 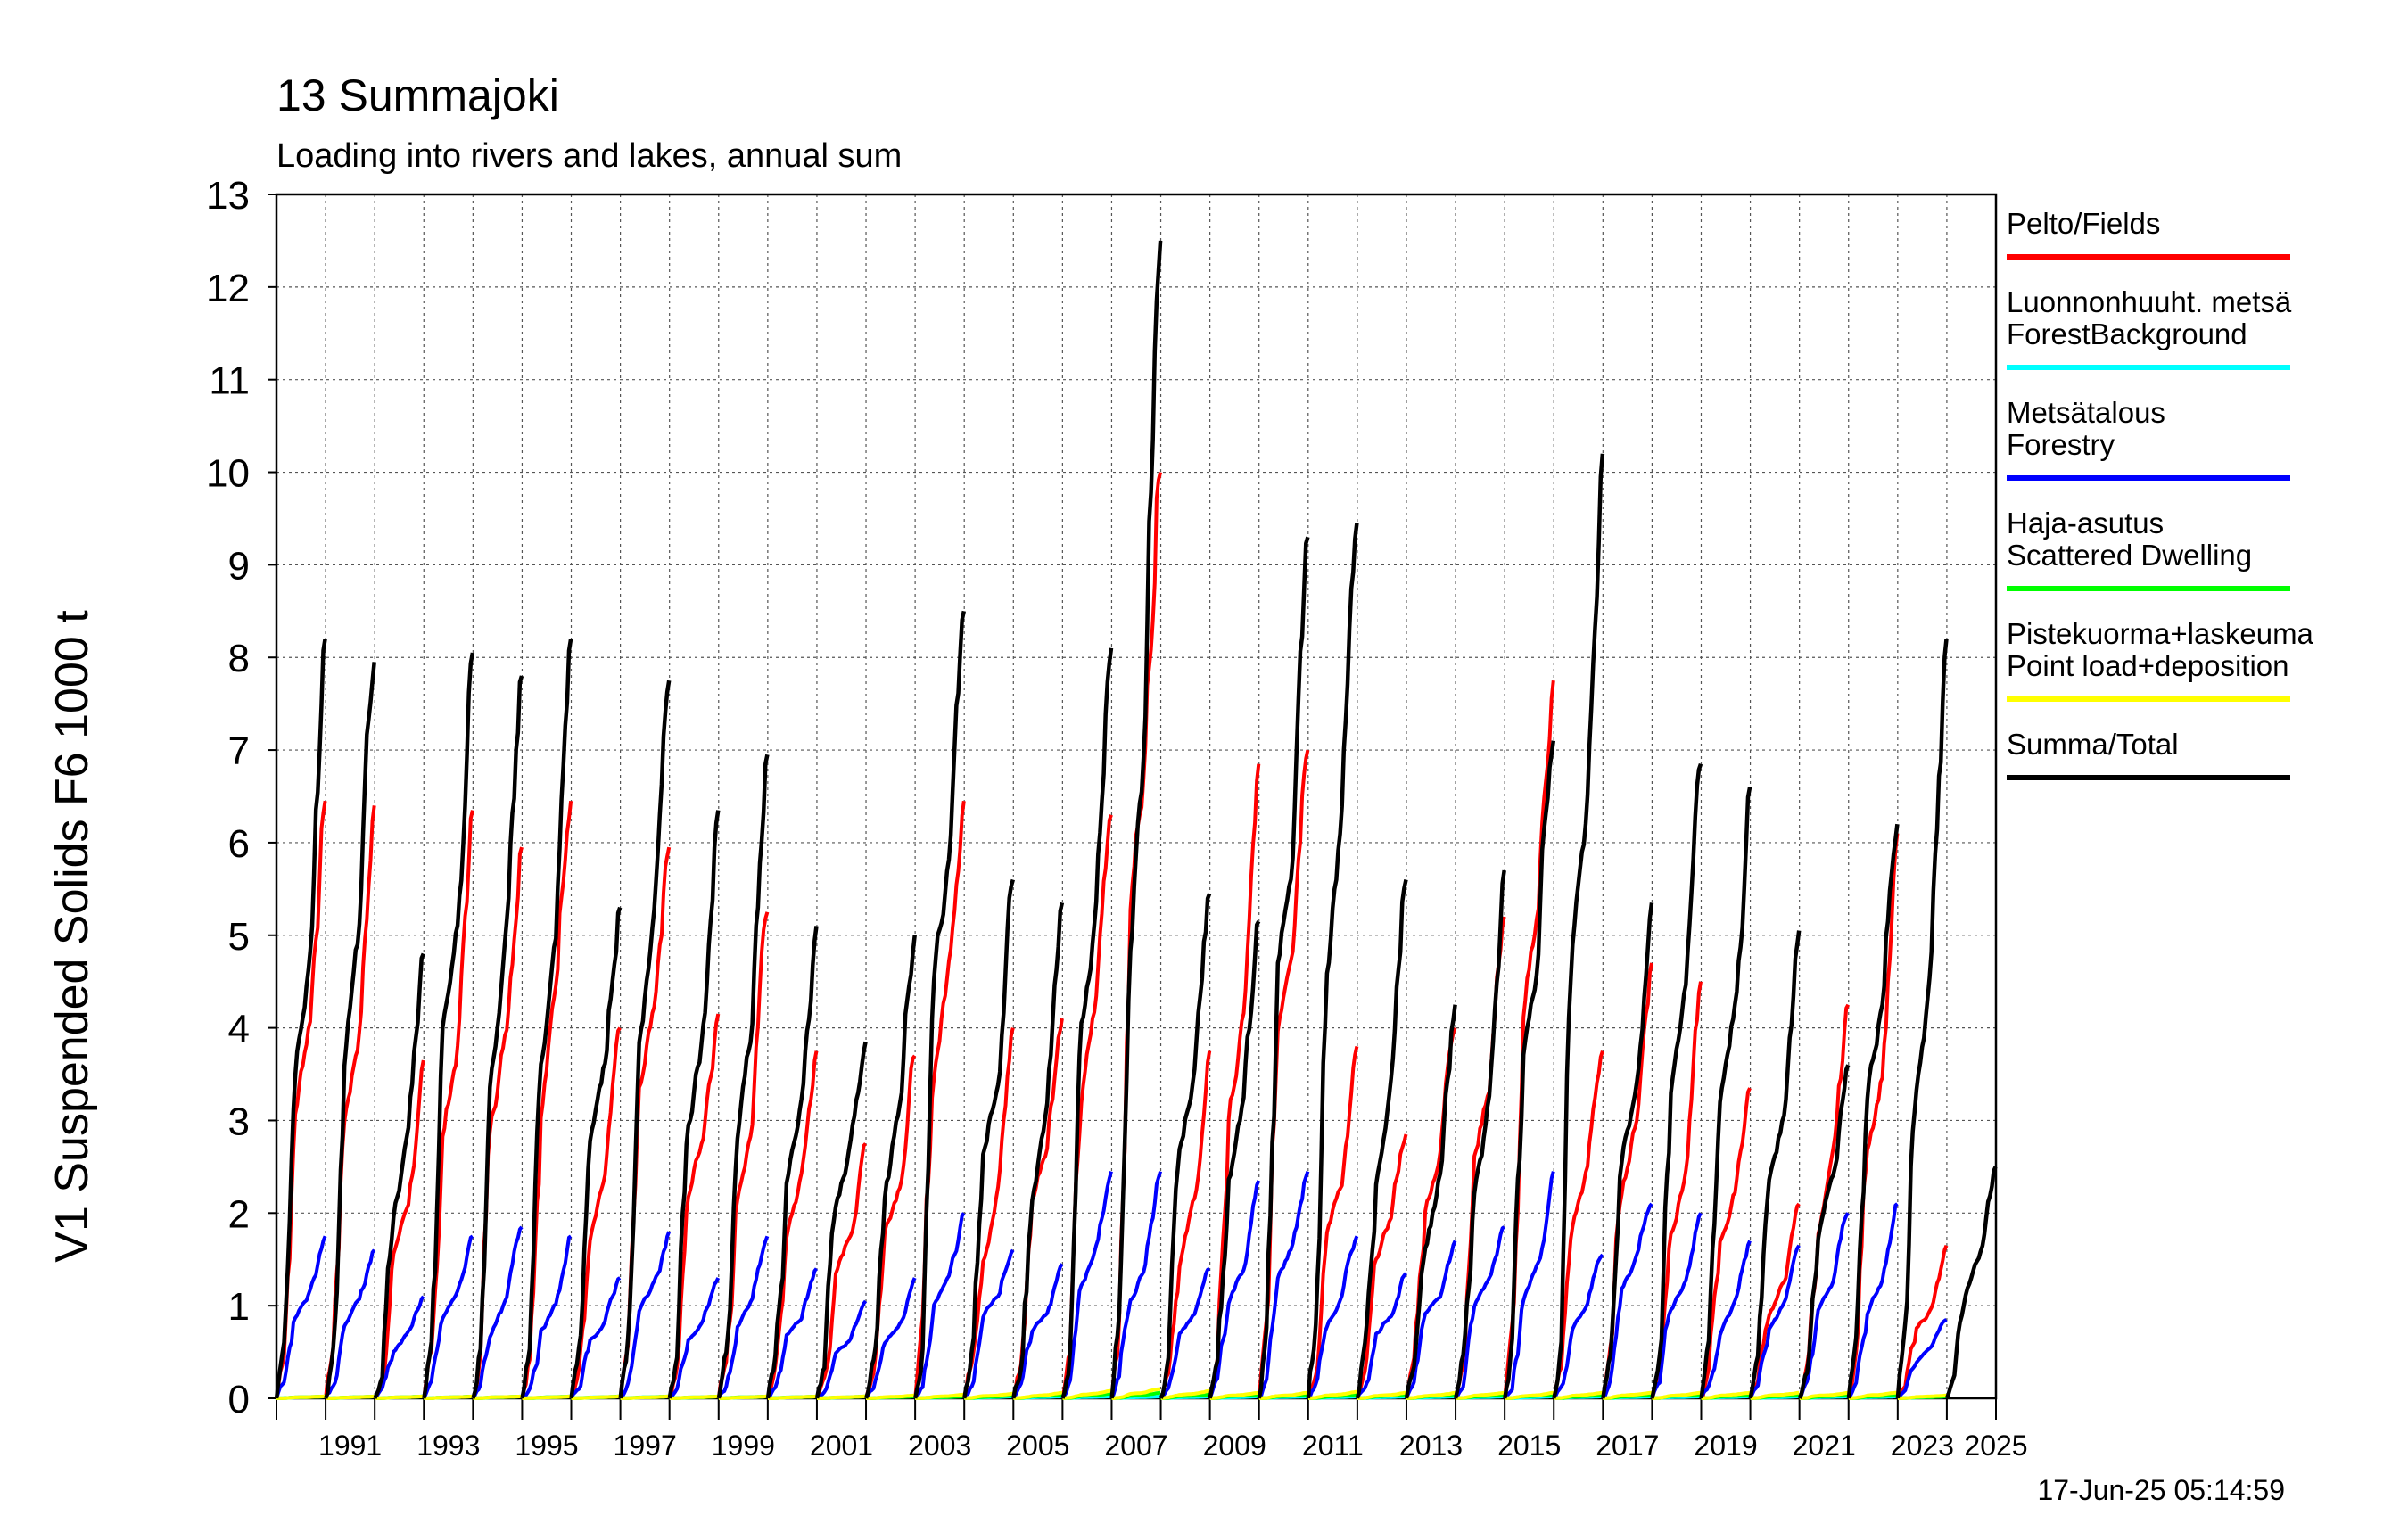 What do you see at coordinates (743, 1445) in the screenshot?
I see `x-tick-label: 1999` at bounding box center [743, 1445].